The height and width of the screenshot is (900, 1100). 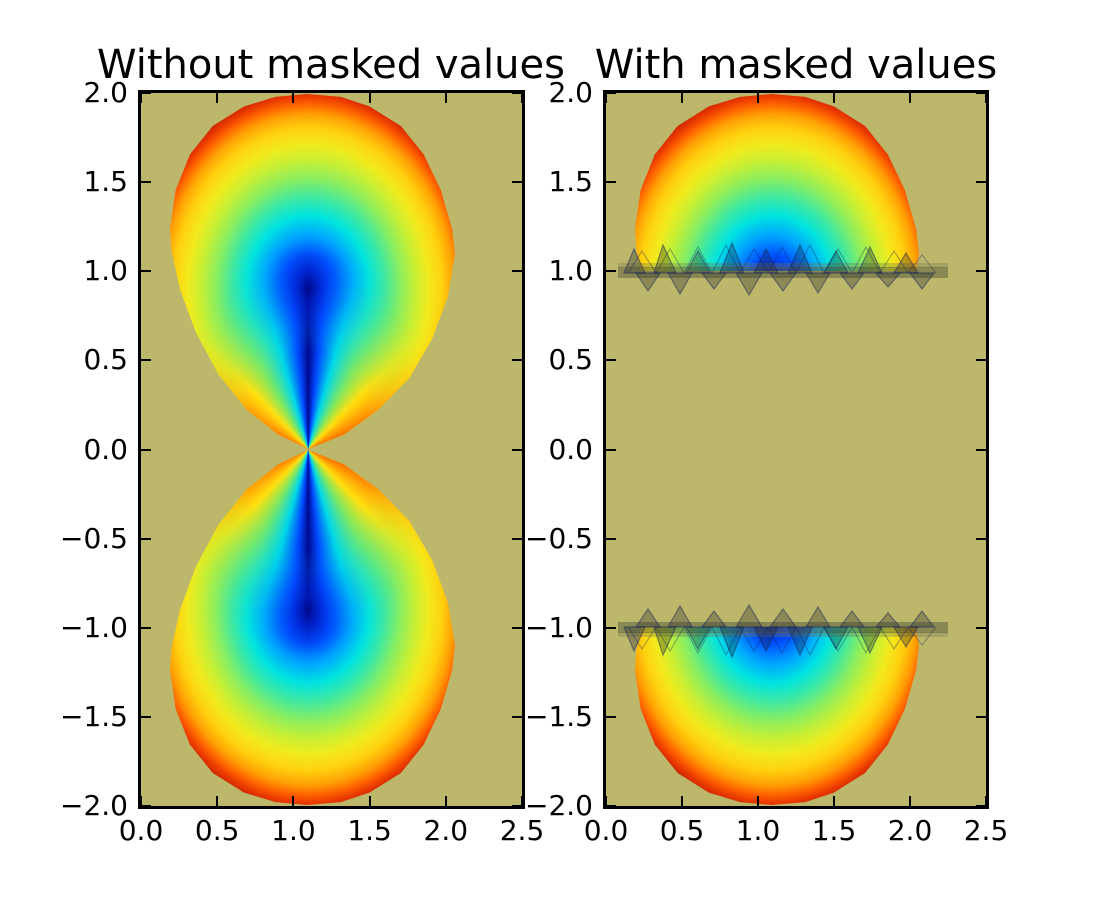 I want to click on lower-lobe, so click(x=312, y=627).